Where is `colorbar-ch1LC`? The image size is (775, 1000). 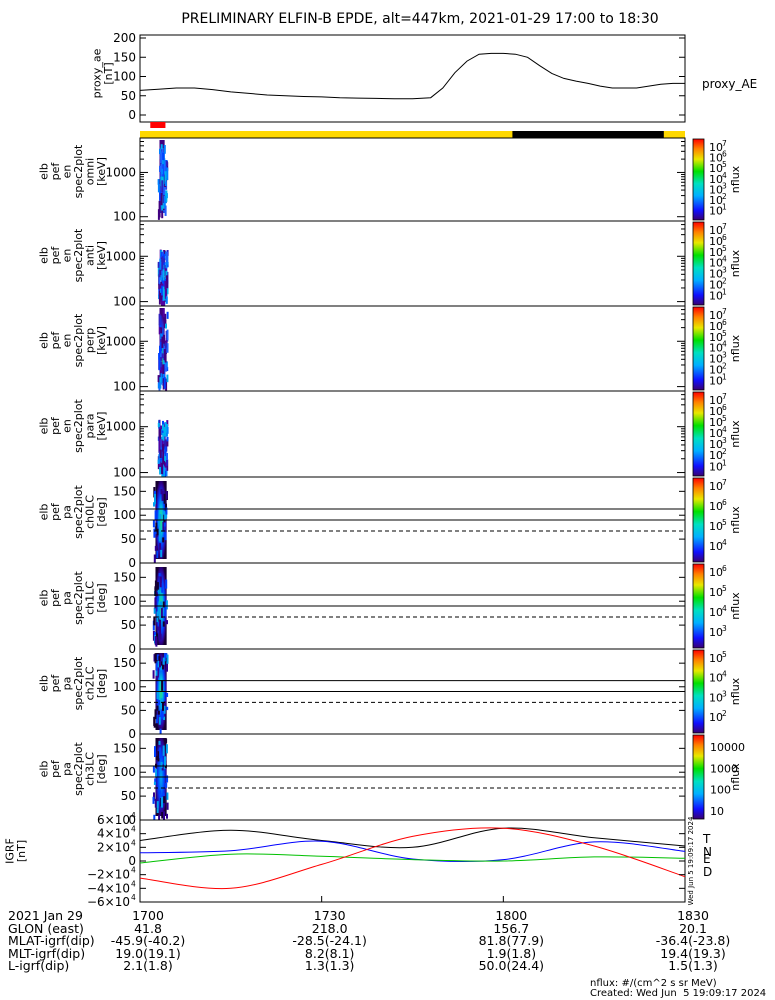 colorbar-ch1LC is located at coordinates (698, 606).